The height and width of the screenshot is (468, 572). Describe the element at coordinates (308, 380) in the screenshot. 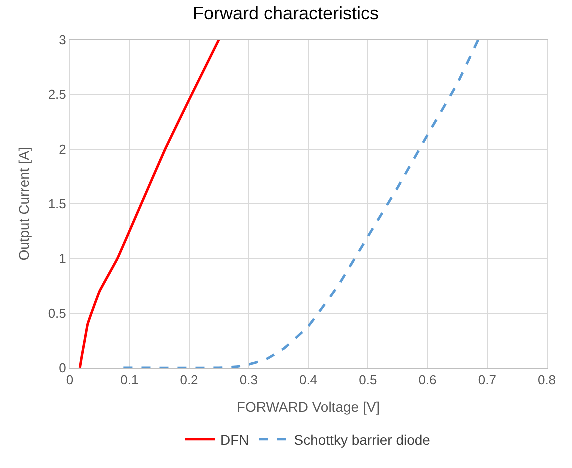

I see `x-tick-label: 0.4` at that location.